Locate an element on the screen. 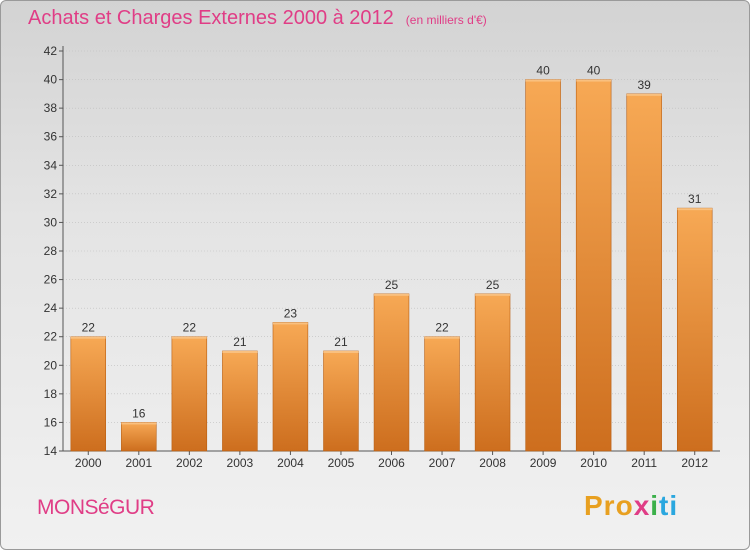  bar-2004 is located at coordinates (290, 387).